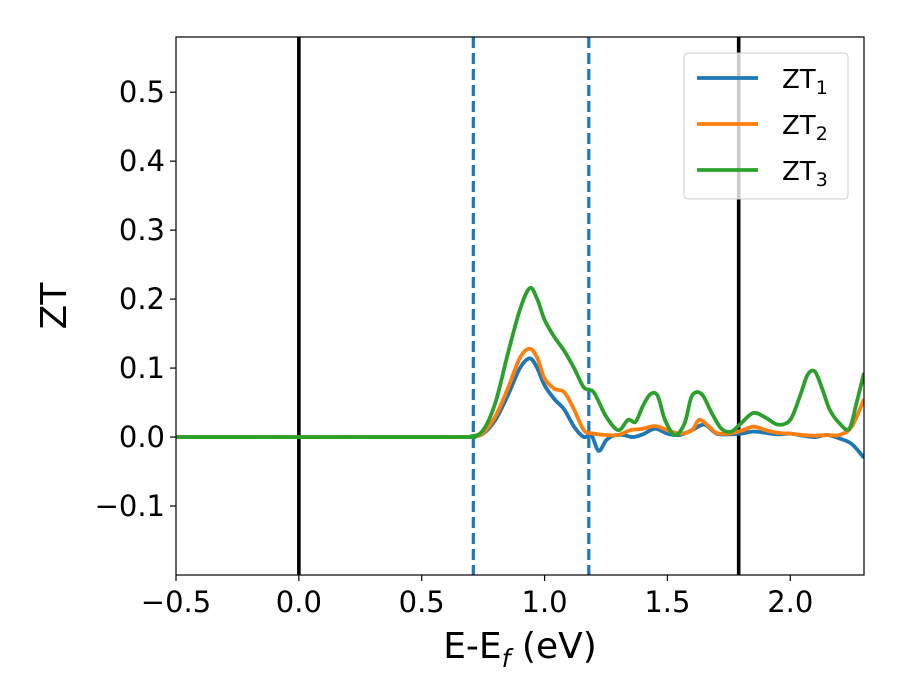 This screenshot has width=900, height=700. What do you see at coordinates (54, 306) in the screenshot?
I see `y-axis-title: ZT` at bounding box center [54, 306].